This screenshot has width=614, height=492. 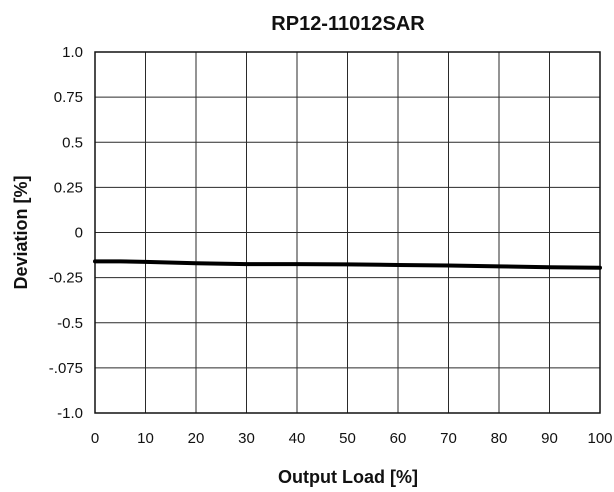 I want to click on y-tick-label: -.075, so click(x=66, y=368).